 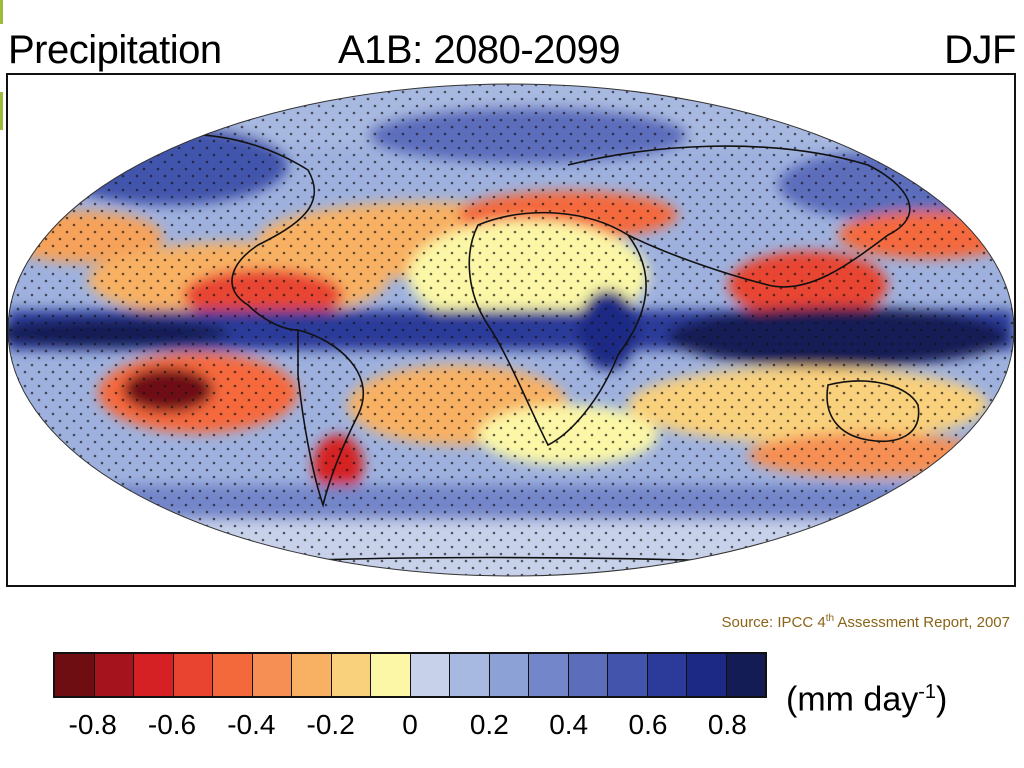 I want to click on colorbar-tick-label: 0.8, so click(x=727, y=724).